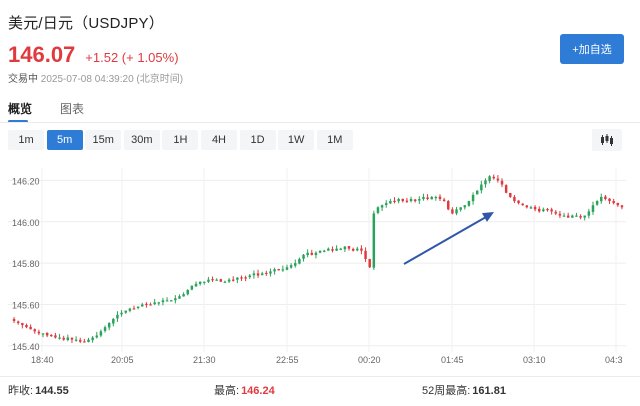  I want to click on chart-type-button, so click(607, 140).